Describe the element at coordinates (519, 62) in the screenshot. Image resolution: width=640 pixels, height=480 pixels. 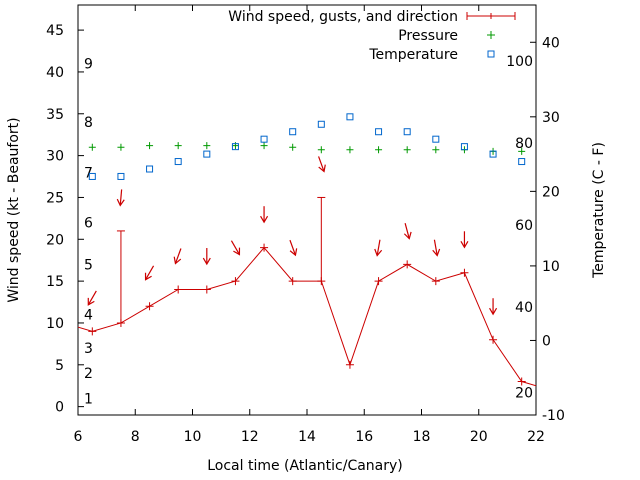
I see `fahrenheit-label: 100` at that location.